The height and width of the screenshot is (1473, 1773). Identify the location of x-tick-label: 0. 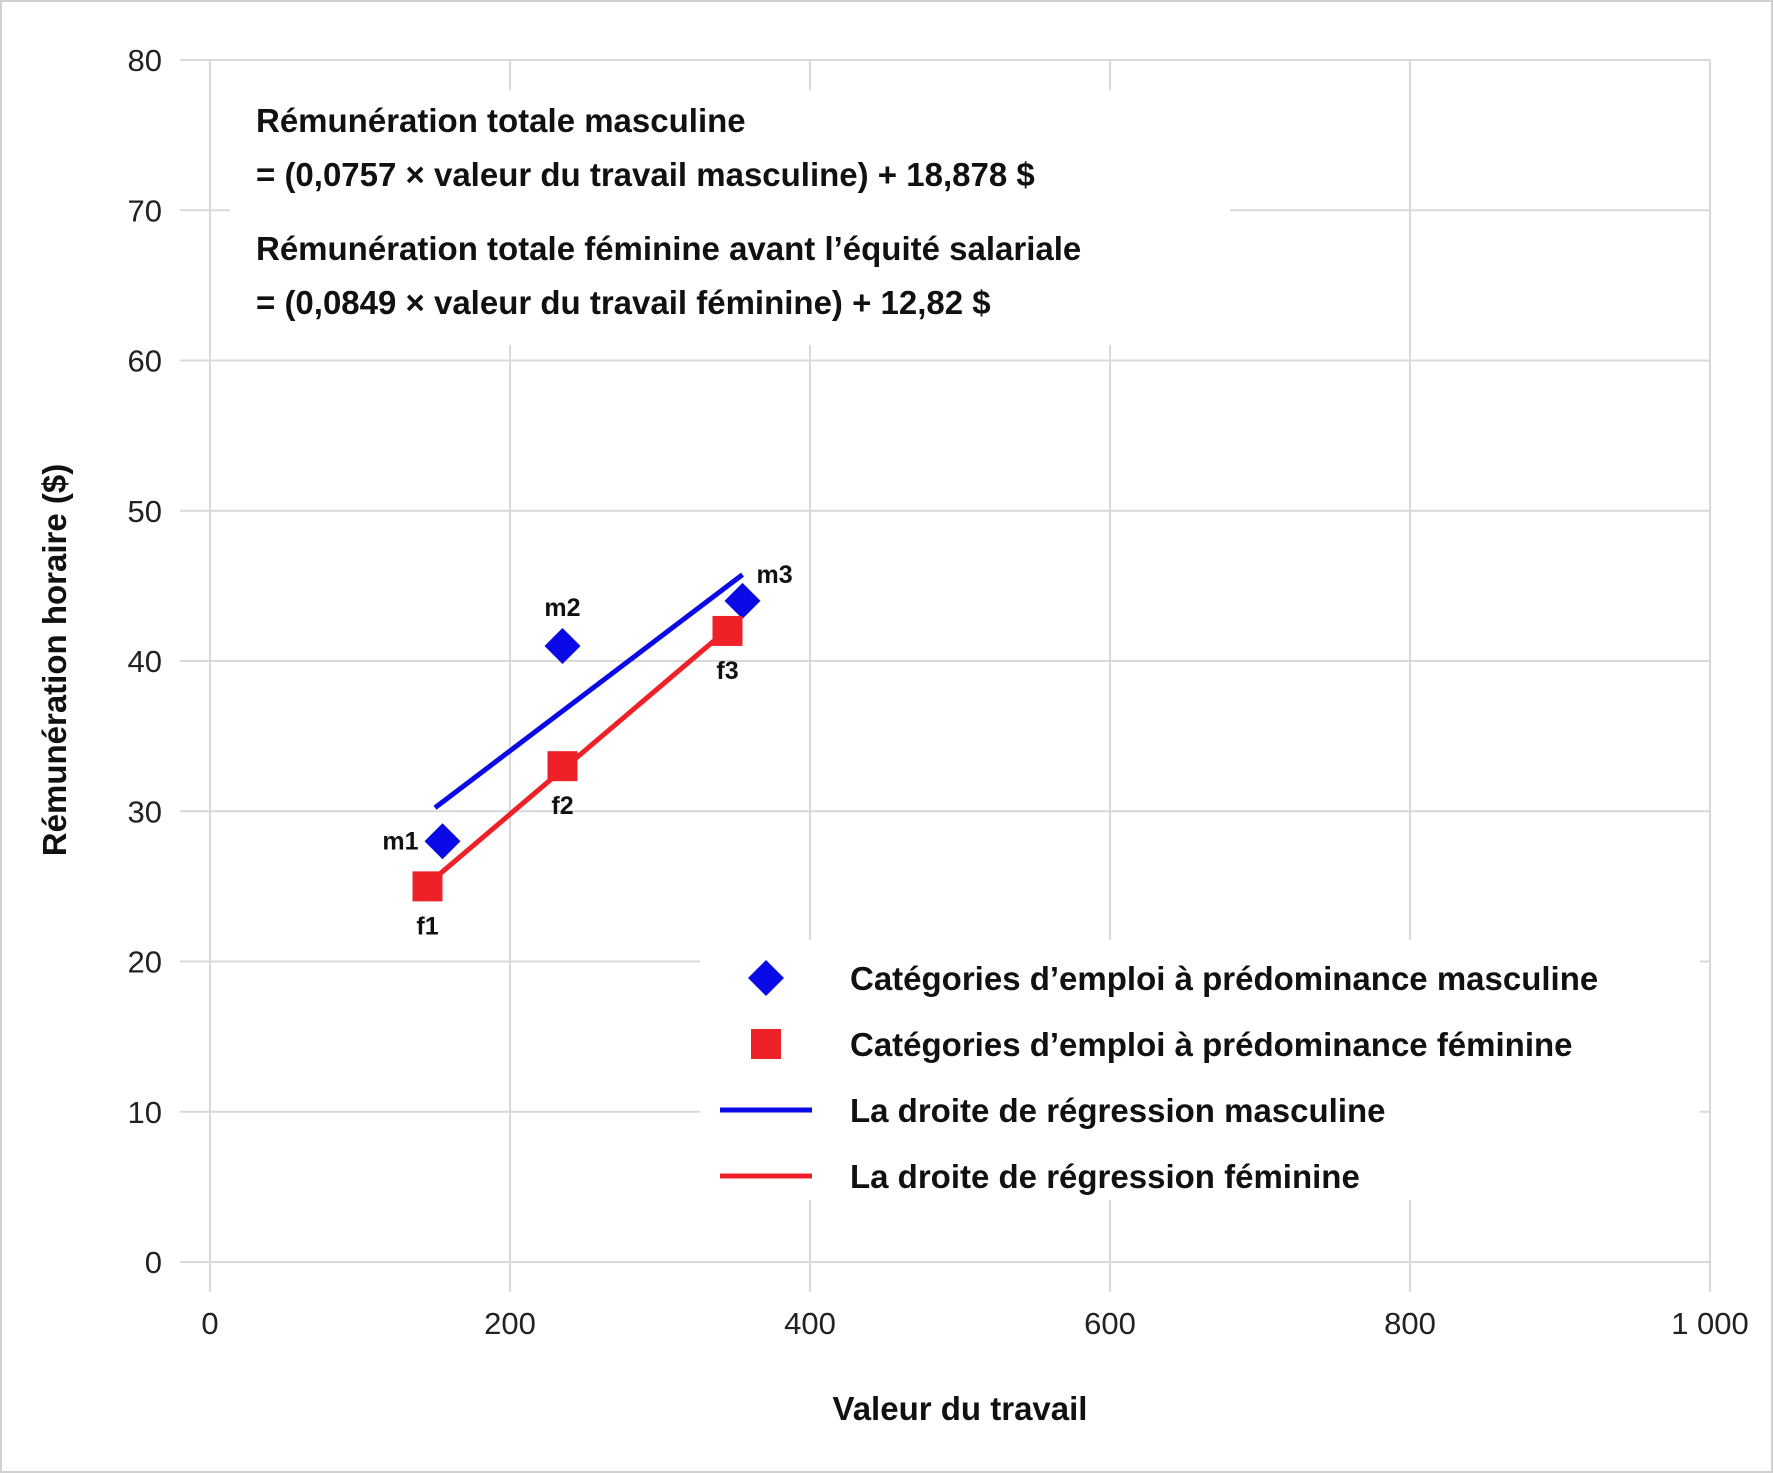
(209, 1323).